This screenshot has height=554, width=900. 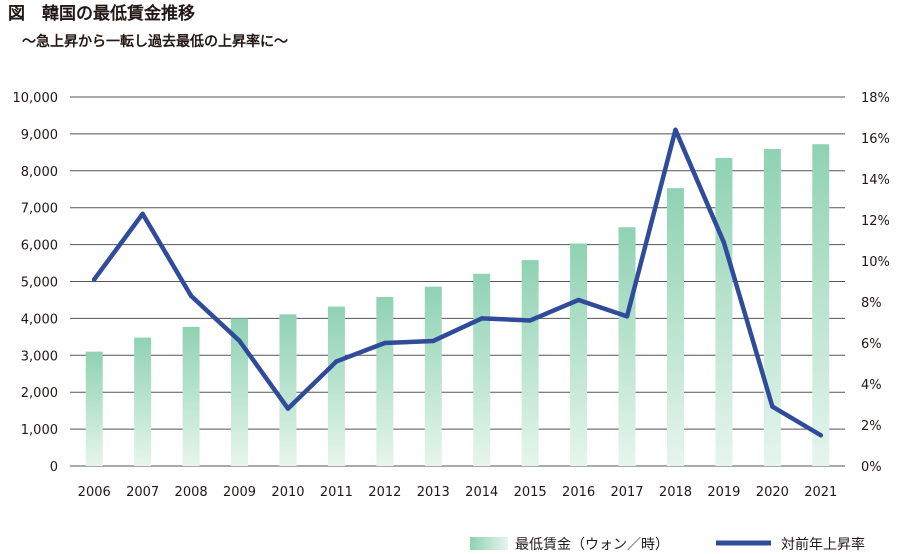 I want to click on y-left-tick-label: 10,000, so click(x=36, y=98).